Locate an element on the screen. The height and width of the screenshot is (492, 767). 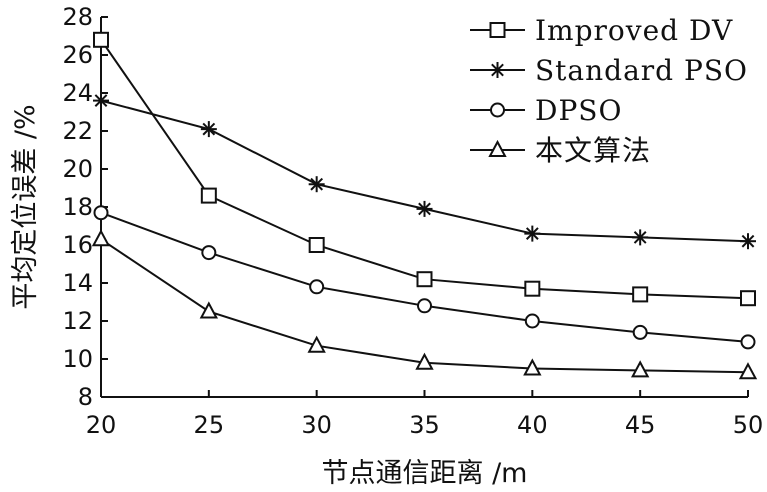
legend-item-1: Standard PSO is located at coordinates (609, 70).